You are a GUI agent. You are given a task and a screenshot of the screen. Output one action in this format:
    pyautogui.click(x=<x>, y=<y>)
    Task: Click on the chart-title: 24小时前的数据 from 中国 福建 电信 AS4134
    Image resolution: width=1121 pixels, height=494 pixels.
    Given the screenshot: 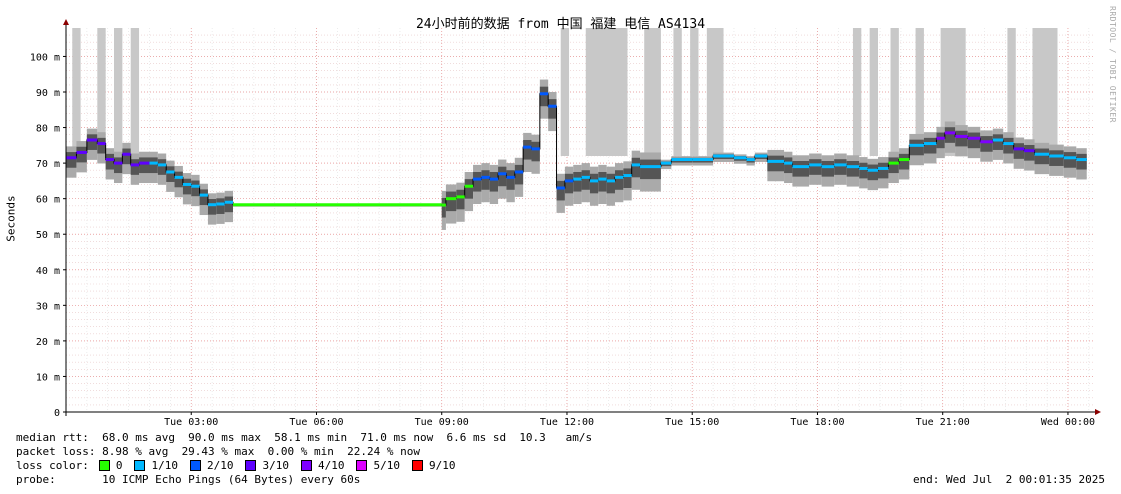 What is the action you would take?
    pyautogui.click(x=560, y=24)
    